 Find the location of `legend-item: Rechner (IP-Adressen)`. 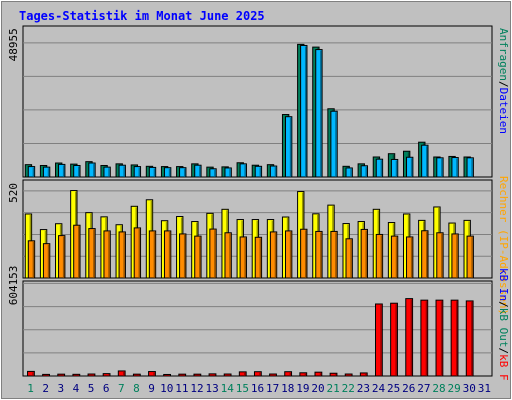

legend-item: Rechner (IP-Adressen) is located at coordinates (503, 245).